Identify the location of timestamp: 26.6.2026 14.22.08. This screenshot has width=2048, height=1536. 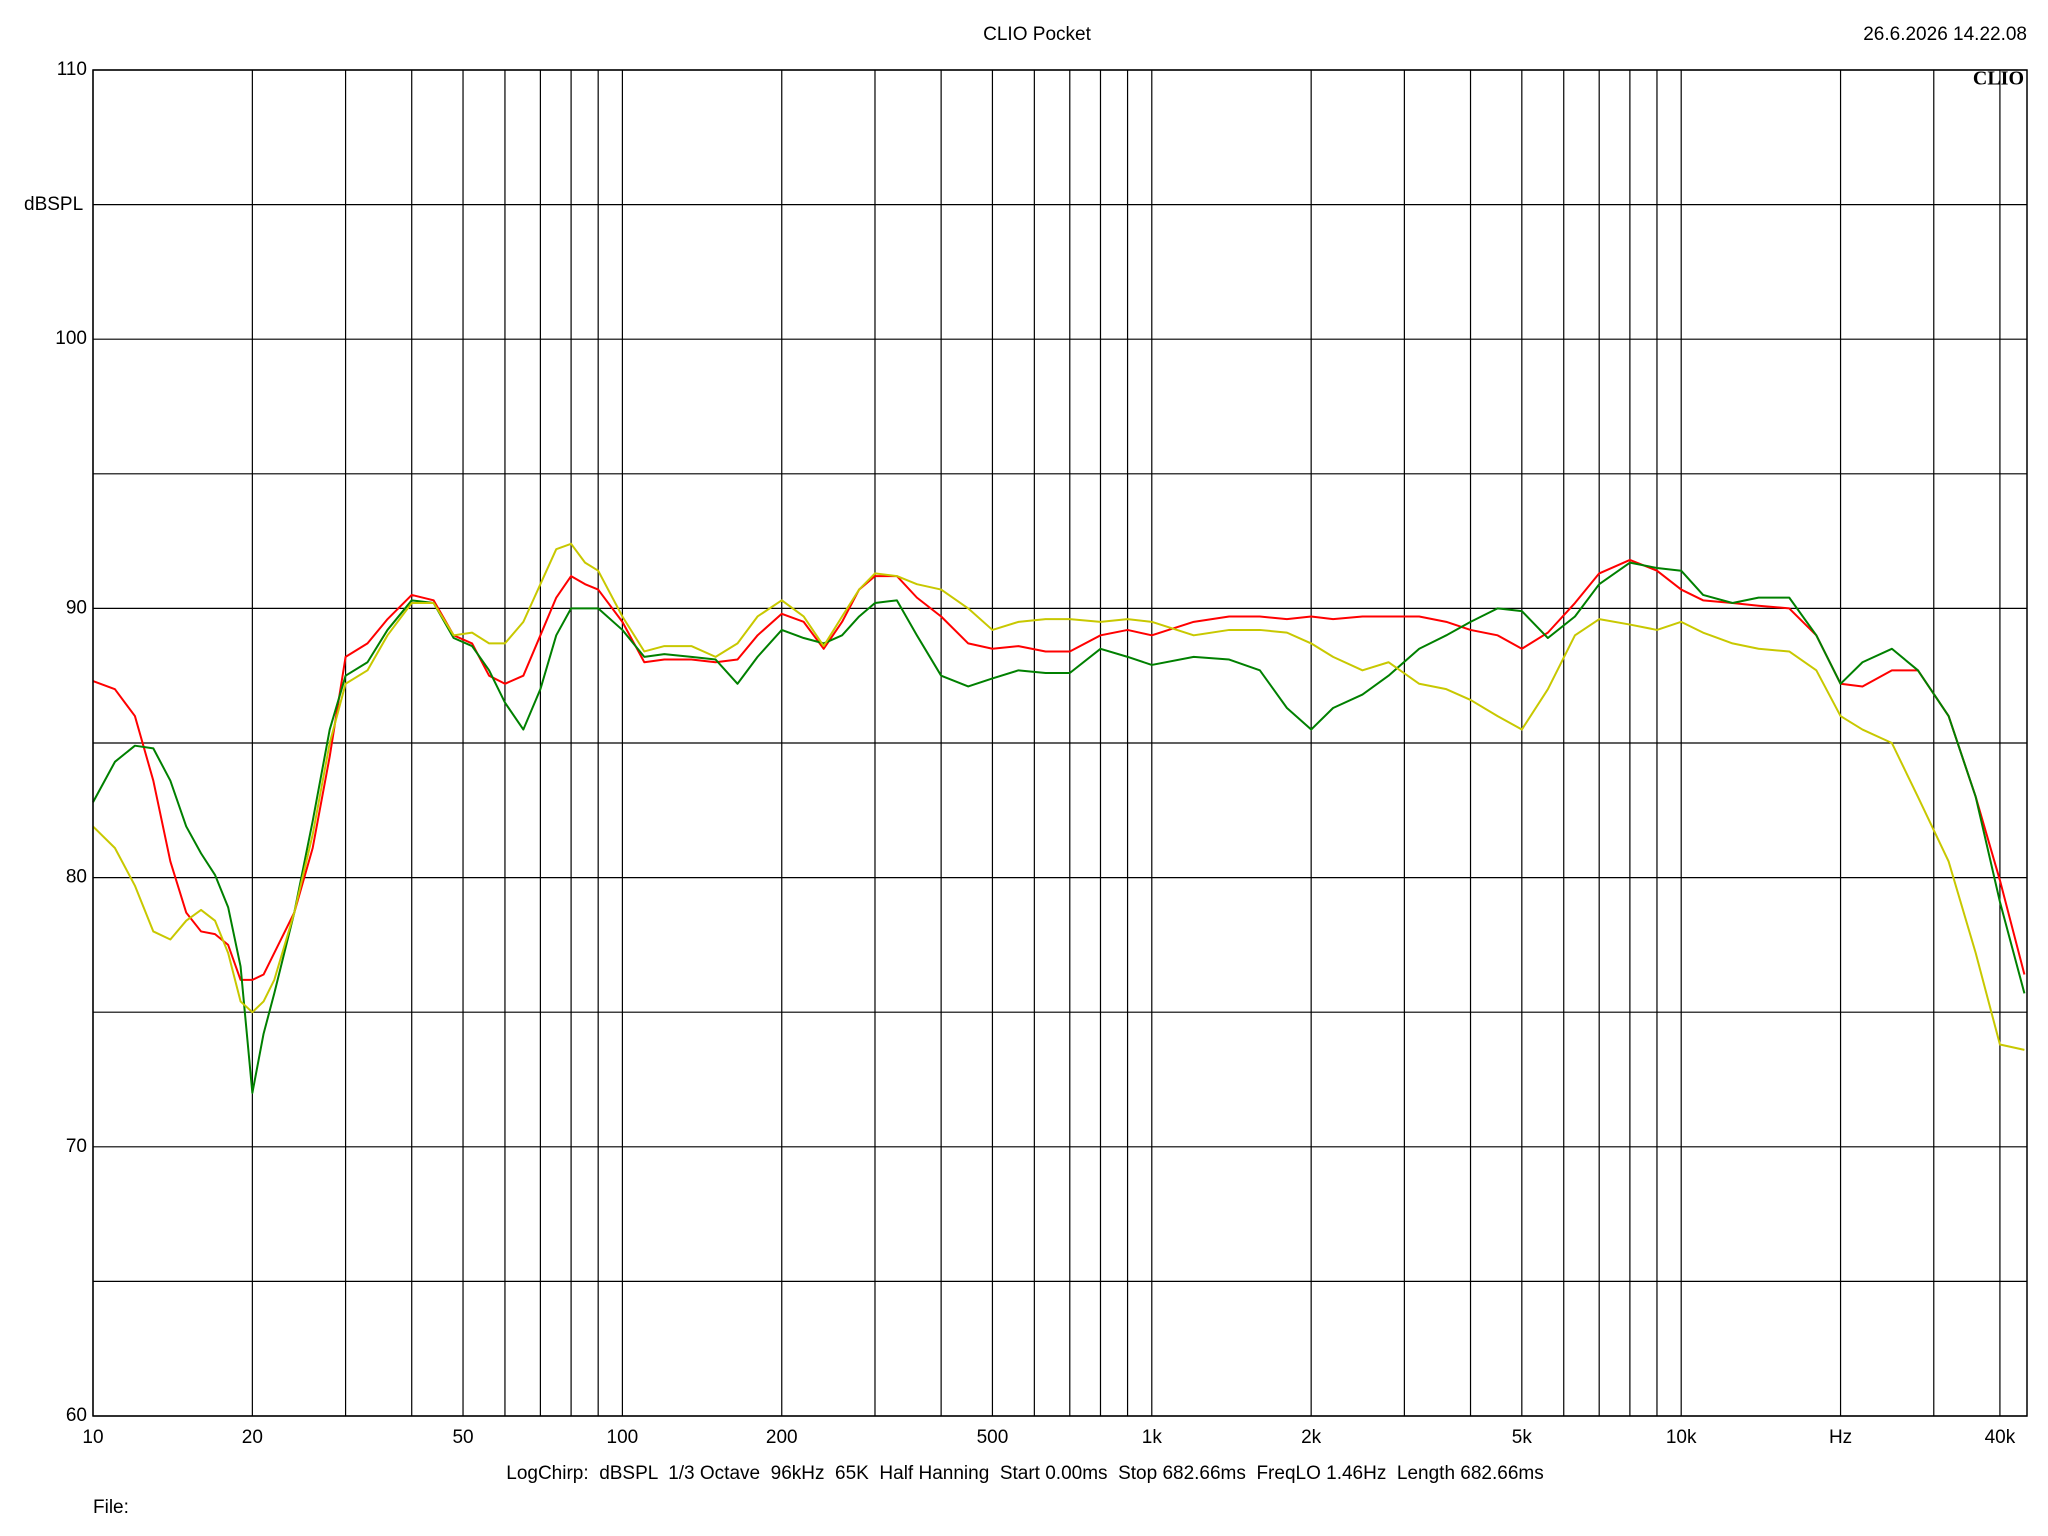
(1945, 34).